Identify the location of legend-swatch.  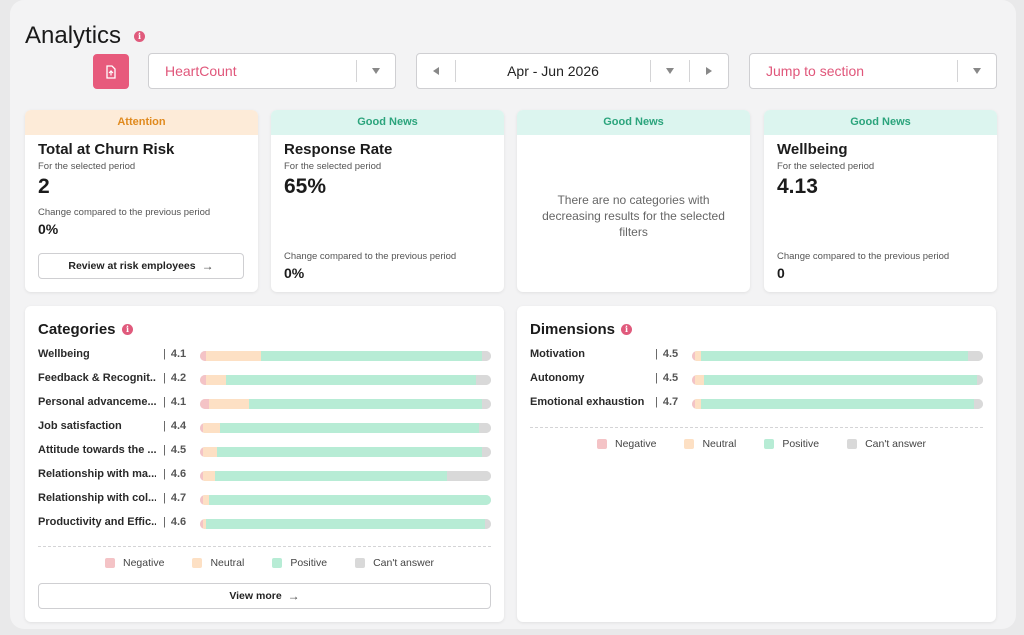
(110, 563).